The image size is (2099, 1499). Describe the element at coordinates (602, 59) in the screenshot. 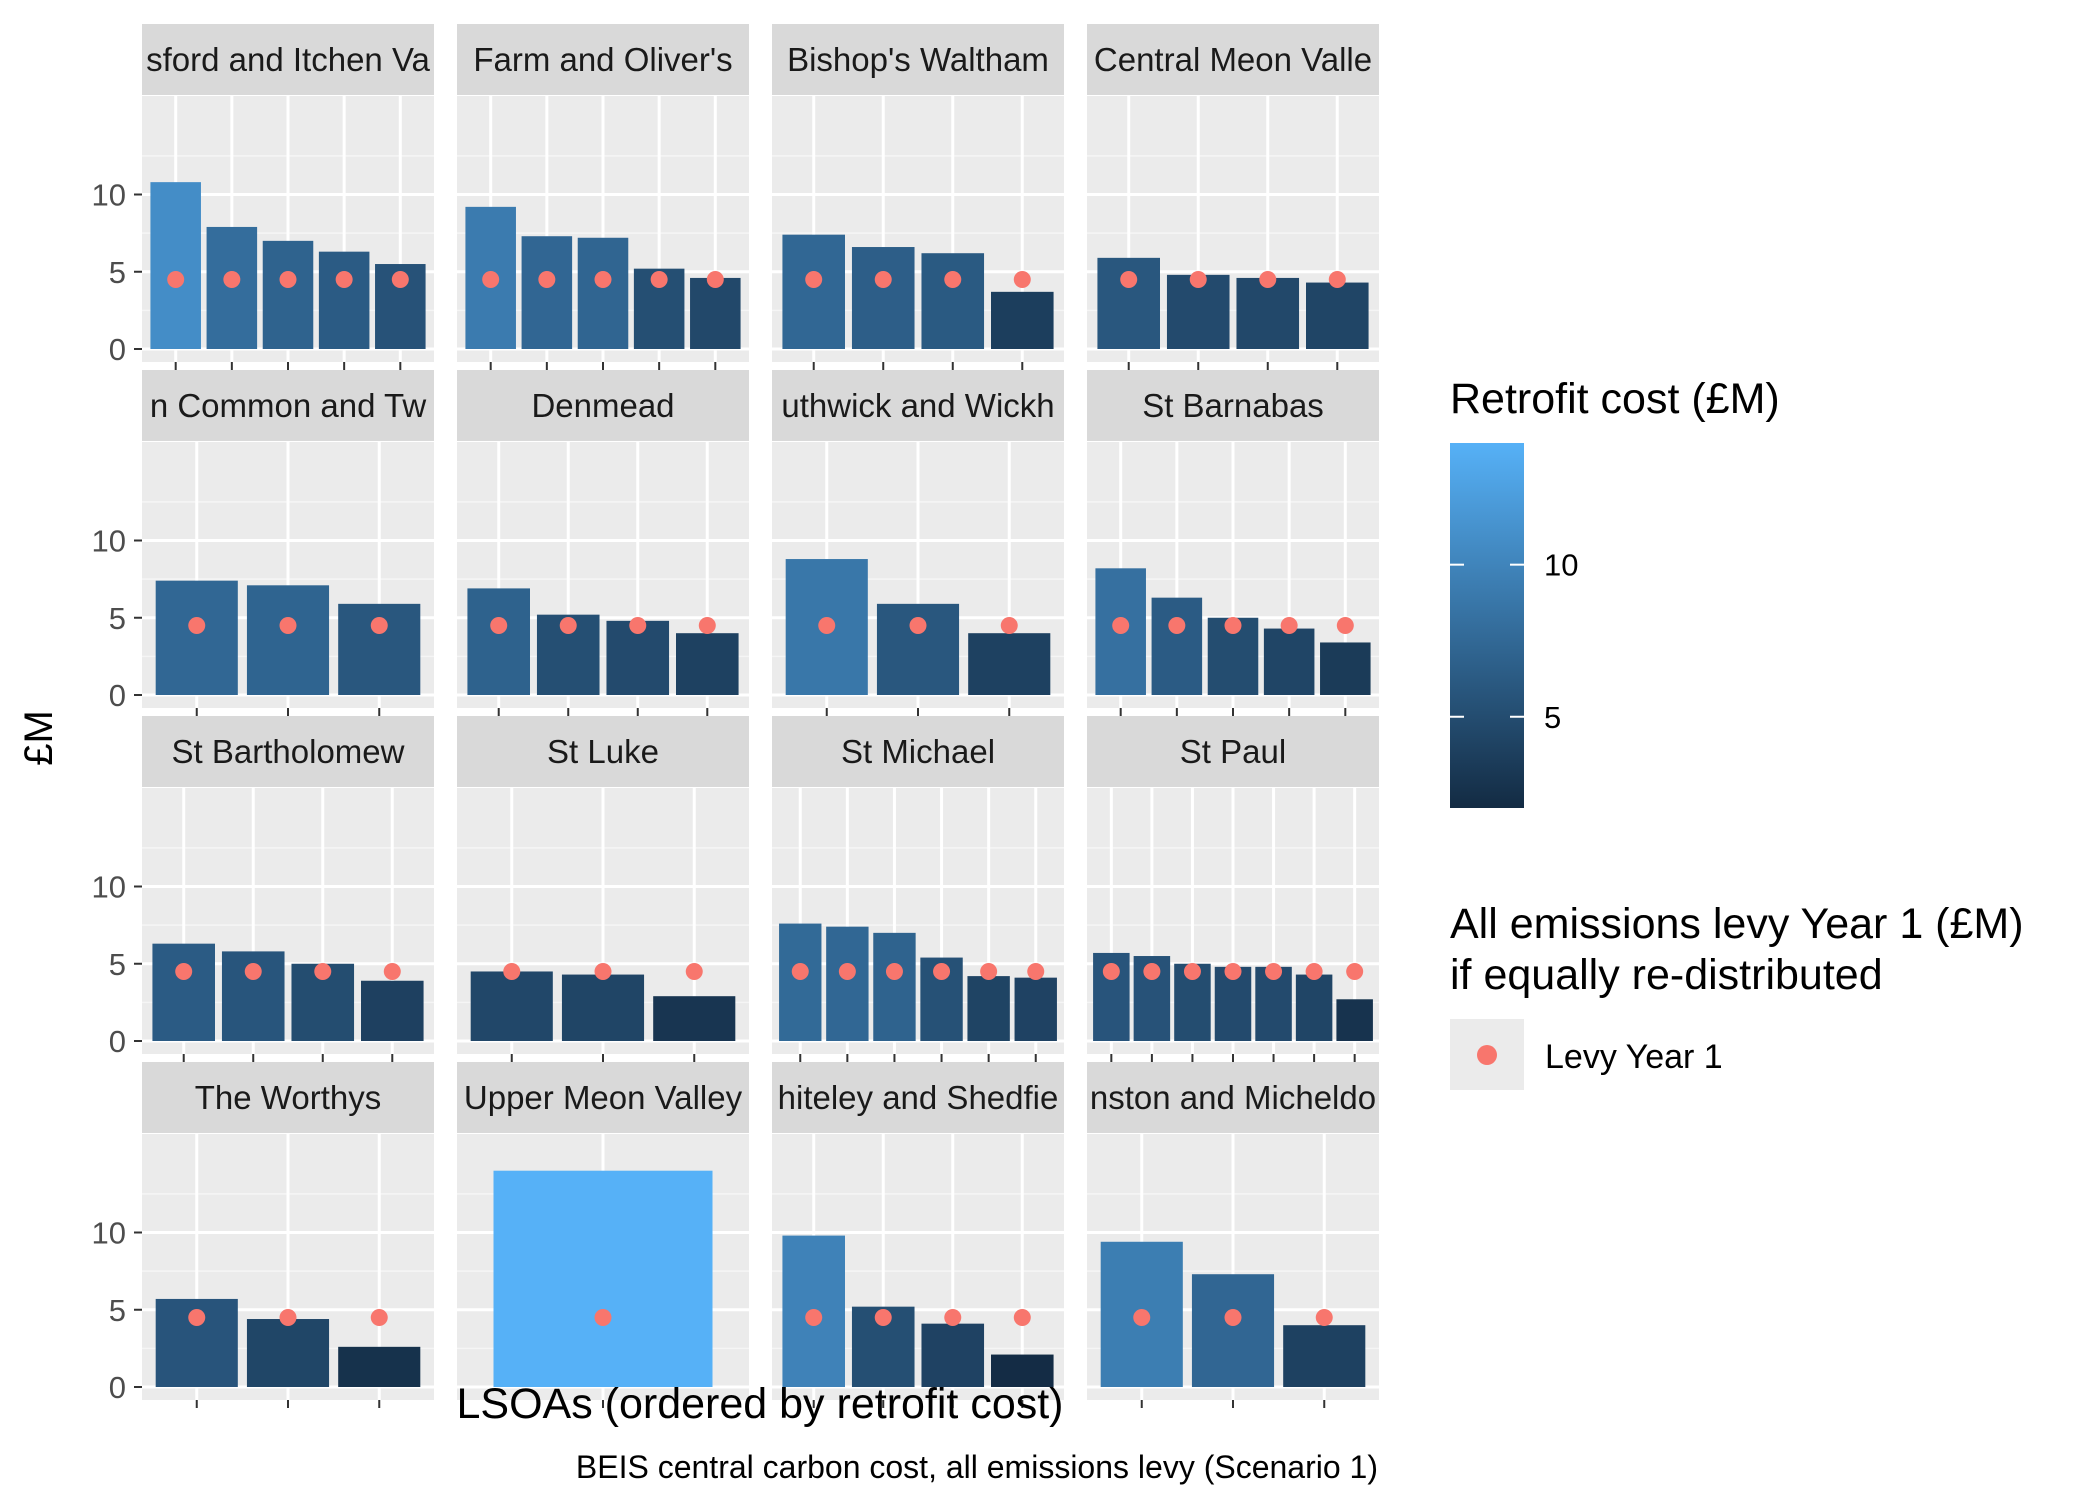

I see `facet-title: Farm and Oliver's` at that location.